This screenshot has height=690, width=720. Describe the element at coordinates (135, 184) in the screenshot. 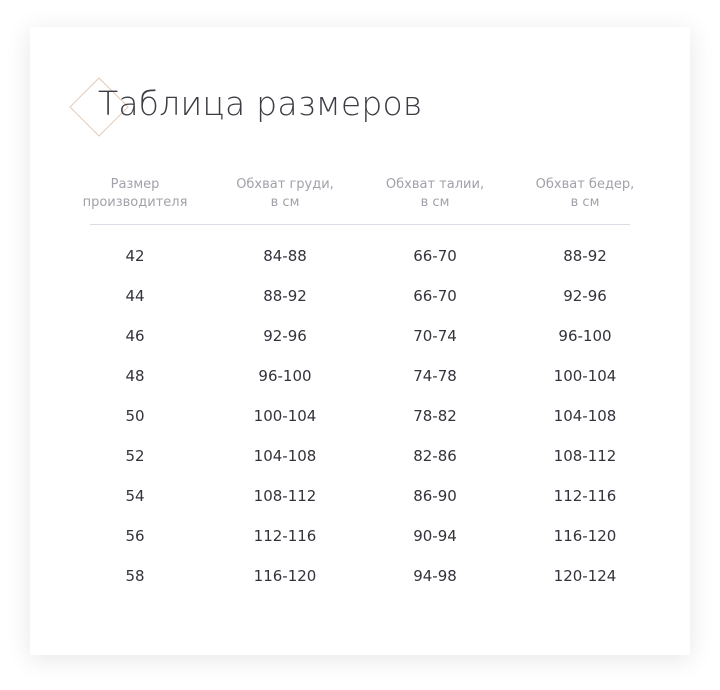

I see `column-header-line: Размер` at that location.